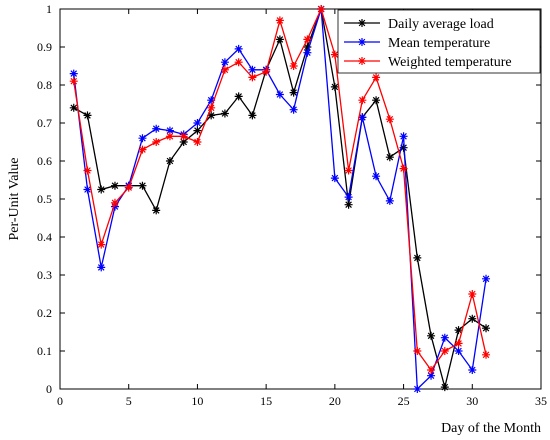 The width and height of the screenshot is (550, 440). What do you see at coordinates (197, 401) in the screenshot?
I see `x-tick-label: 10` at bounding box center [197, 401].